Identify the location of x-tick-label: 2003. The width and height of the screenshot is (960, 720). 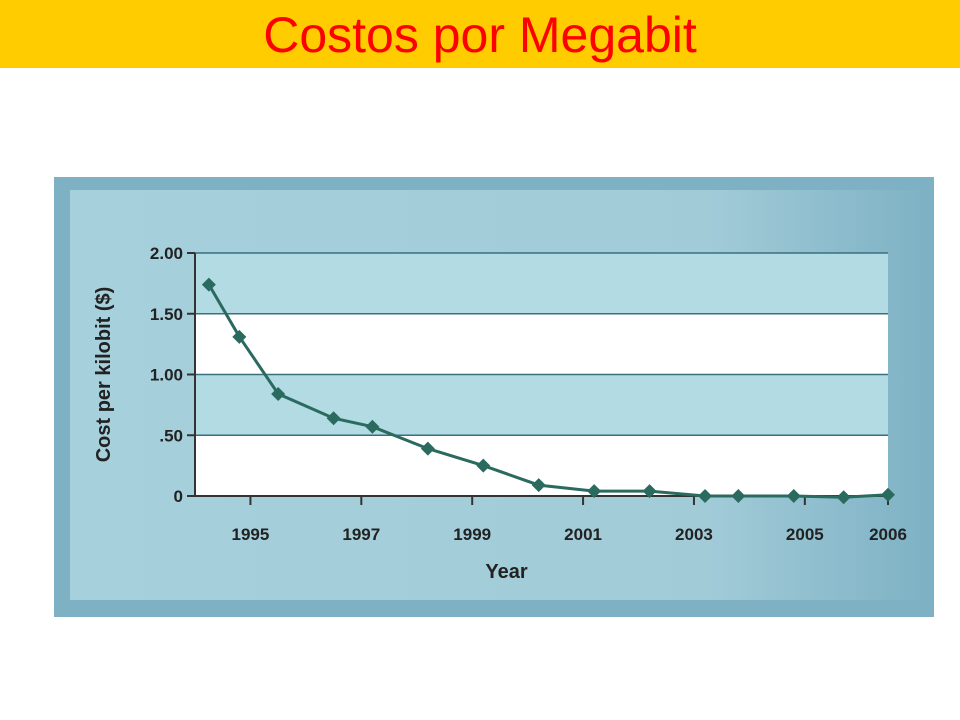
(694, 534).